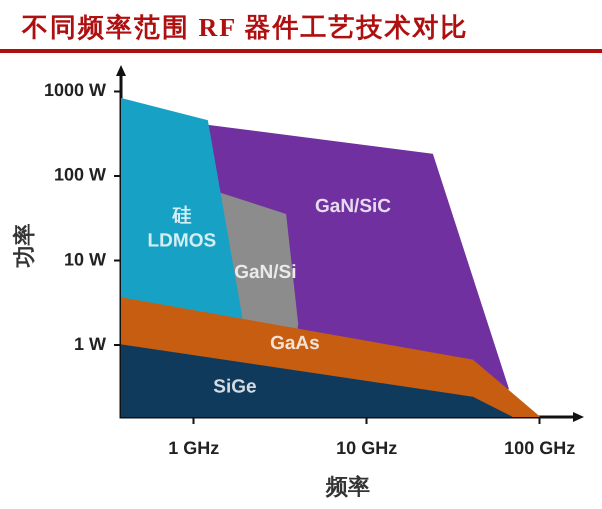 The image size is (602, 509). Describe the element at coordinates (75, 90) in the screenshot. I see `y-tick-label: 1000 W` at that location.